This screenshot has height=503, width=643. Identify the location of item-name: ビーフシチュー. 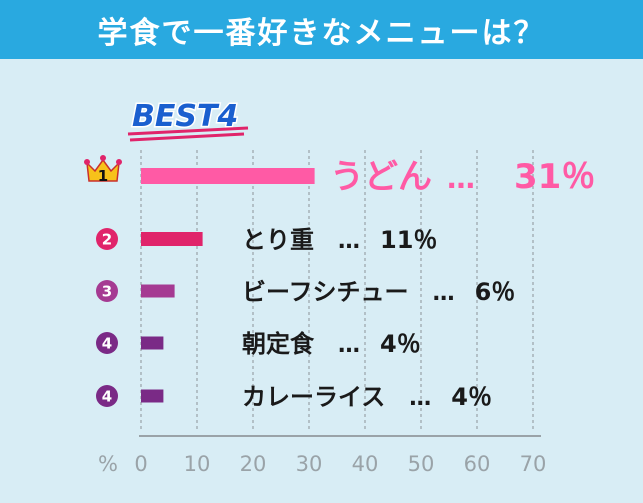
(325, 292).